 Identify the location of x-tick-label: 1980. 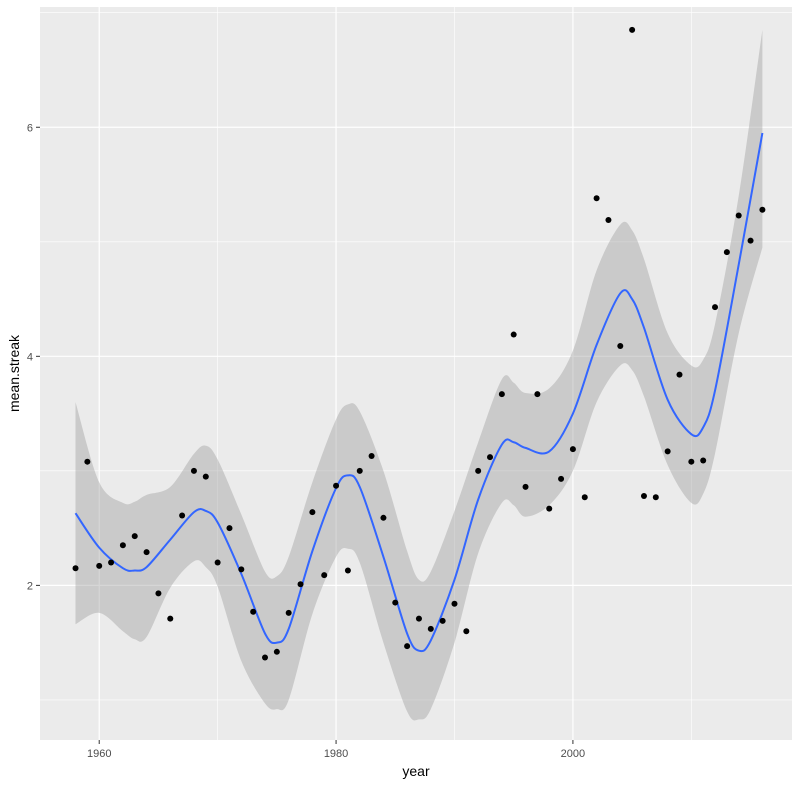
(336, 754).